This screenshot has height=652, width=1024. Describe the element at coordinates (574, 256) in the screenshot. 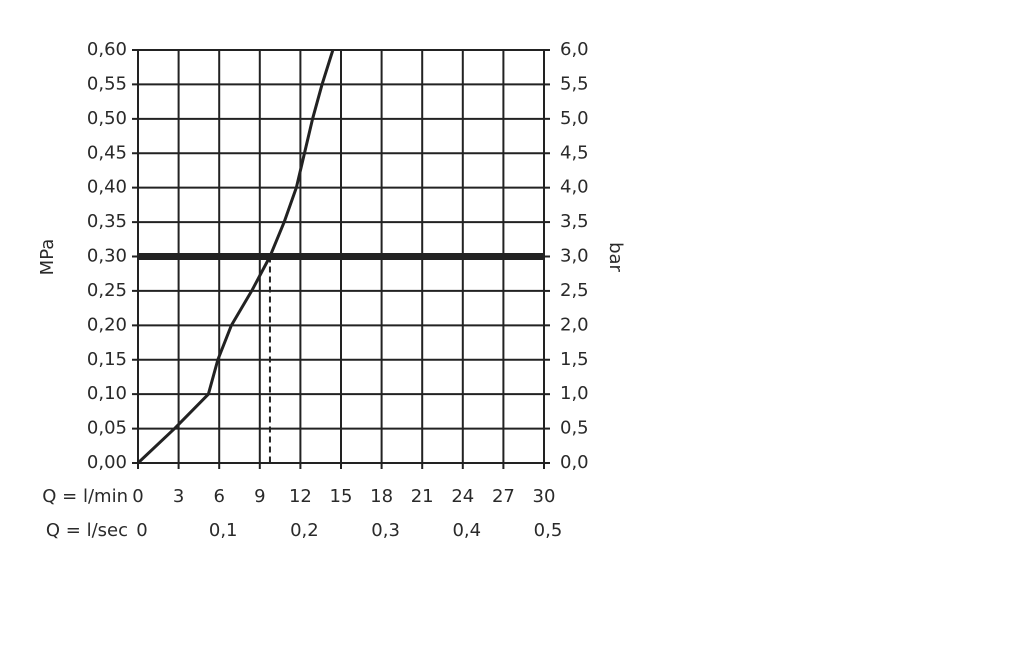

I see `y2-tick-label: 3,0` at that location.